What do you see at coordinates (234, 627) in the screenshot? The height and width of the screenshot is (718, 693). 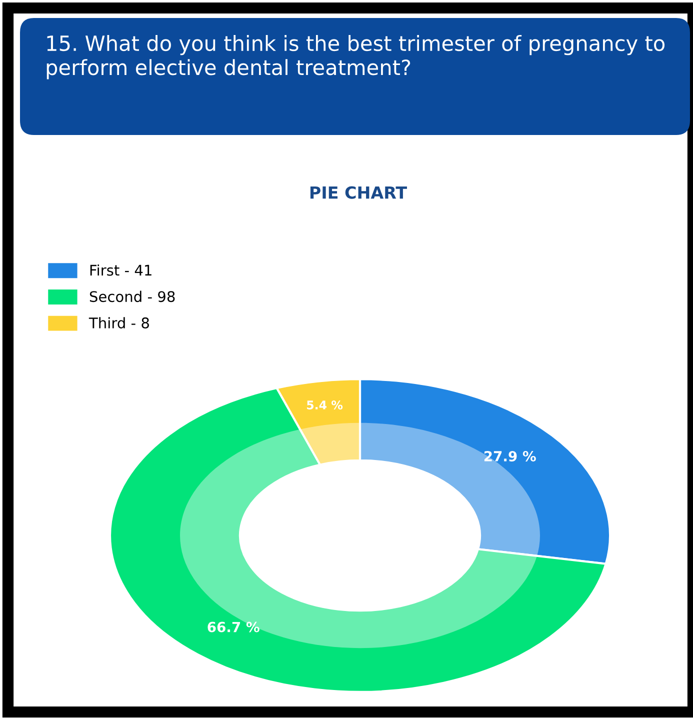 I see `data-label: 66.7 %` at bounding box center [234, 627].